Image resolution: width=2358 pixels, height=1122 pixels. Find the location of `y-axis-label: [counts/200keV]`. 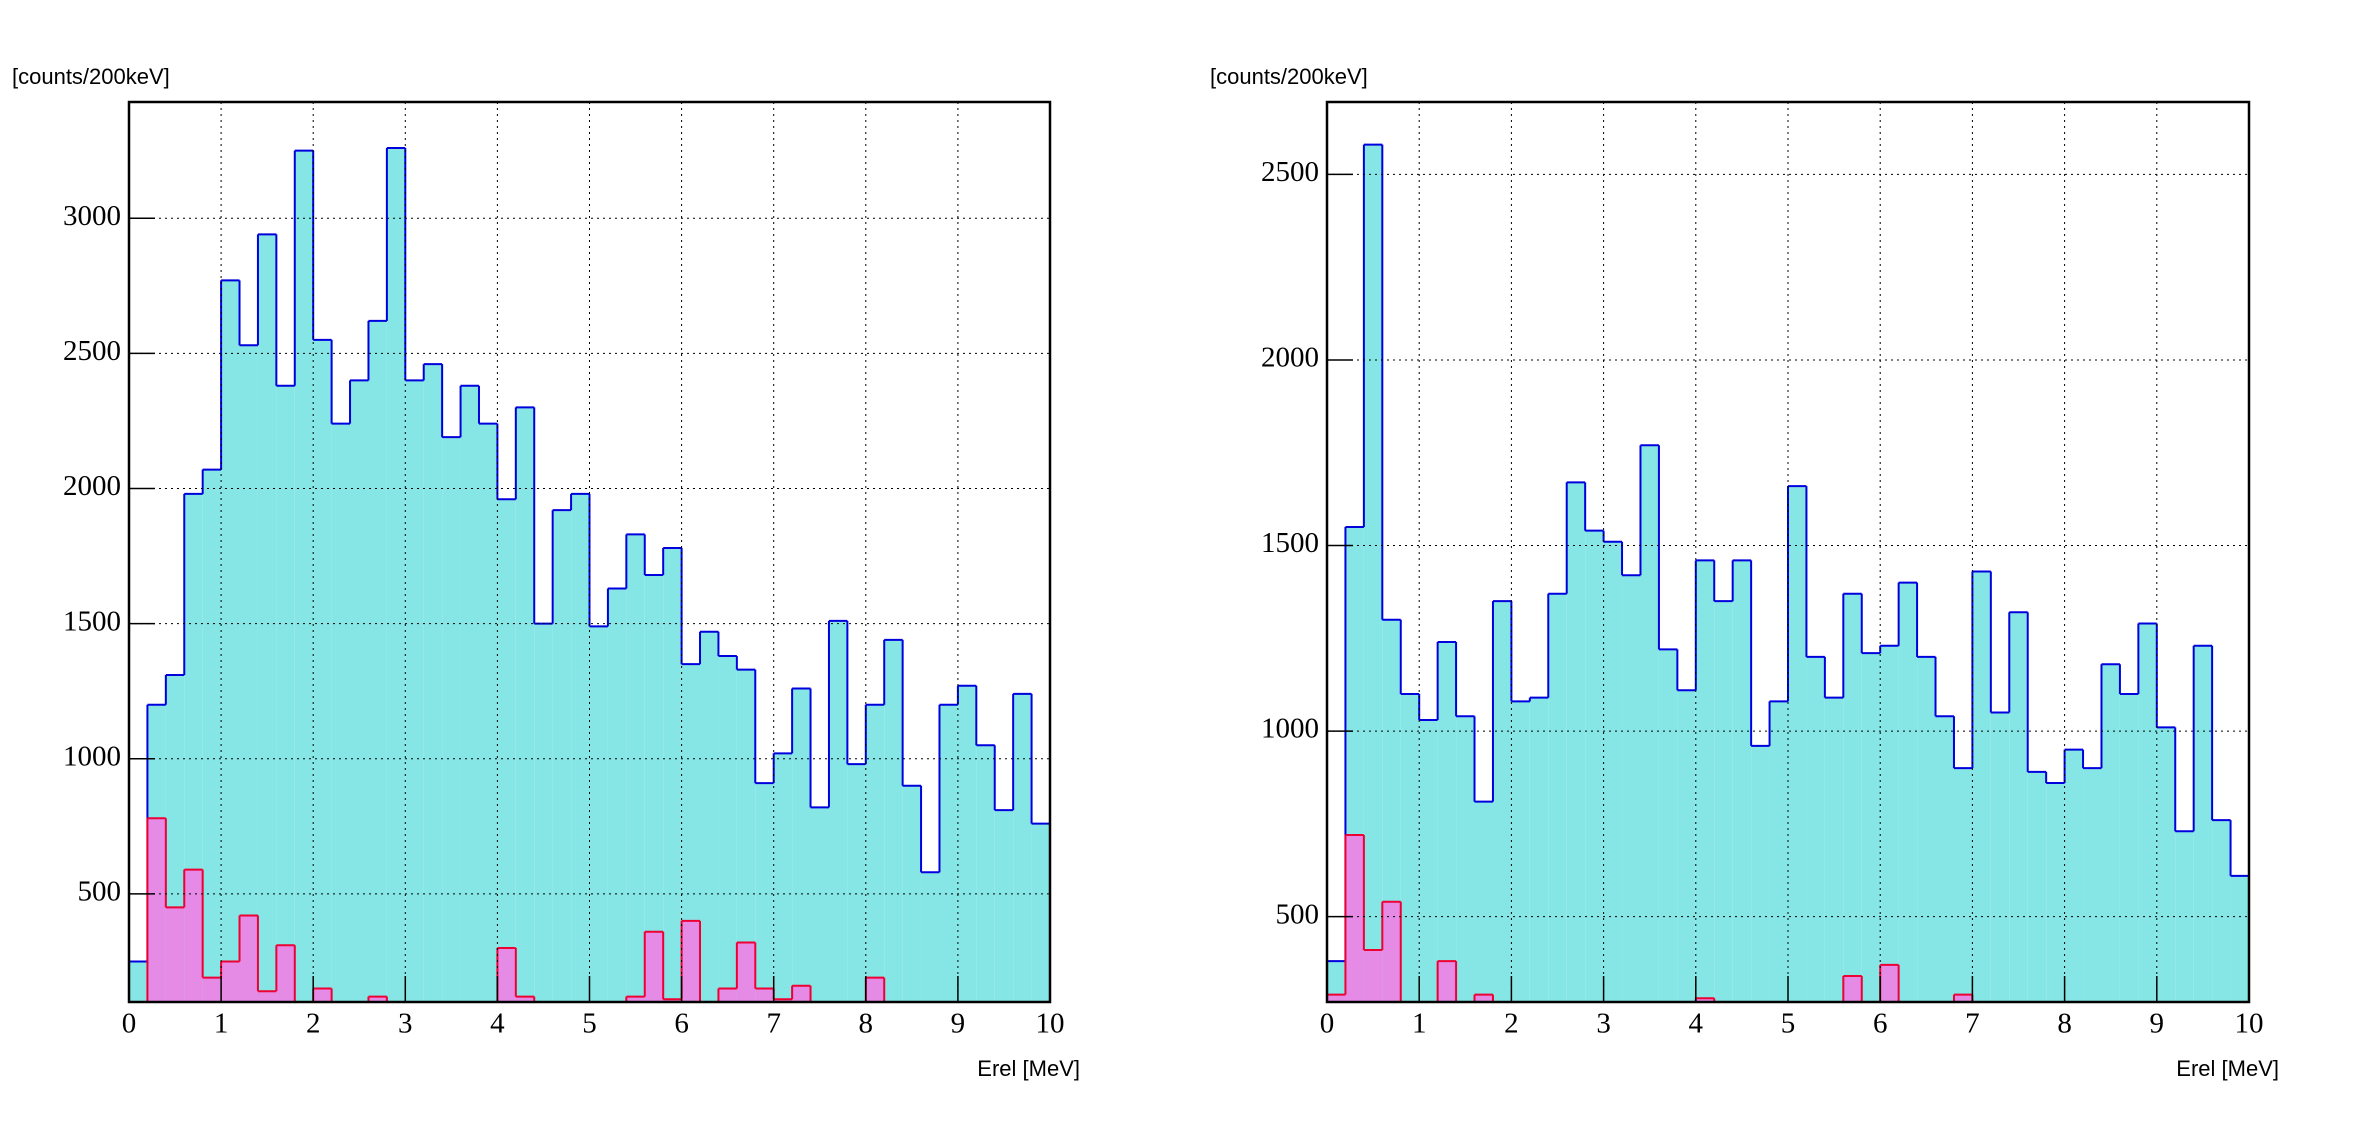

y-axis-label: [counts/200keV] is located at coordinates (91, 76).